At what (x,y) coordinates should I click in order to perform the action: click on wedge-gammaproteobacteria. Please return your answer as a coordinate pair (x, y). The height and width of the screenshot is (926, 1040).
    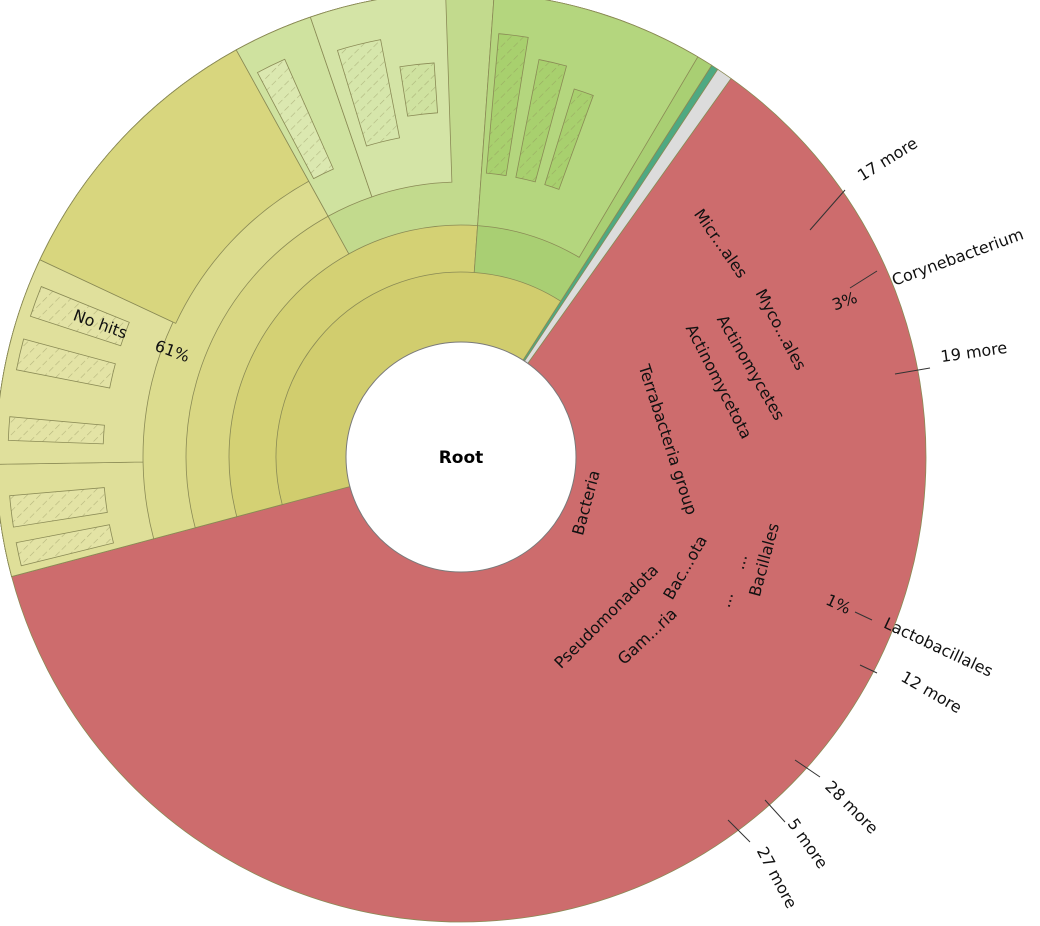
    Looking at the image, I should click on (588, 129).